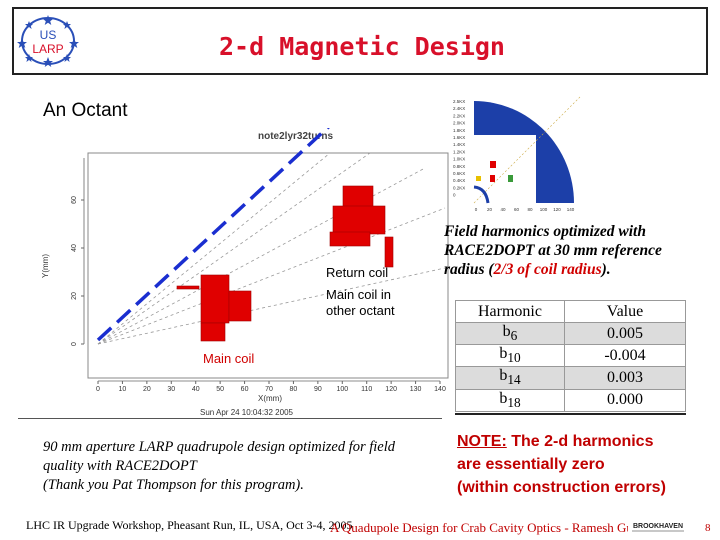  What do you see at coordinates (360, 310) in the screenshot?
I see `main-coil-other-octant-label-line2: other octant` at bounding box center [360, 310].